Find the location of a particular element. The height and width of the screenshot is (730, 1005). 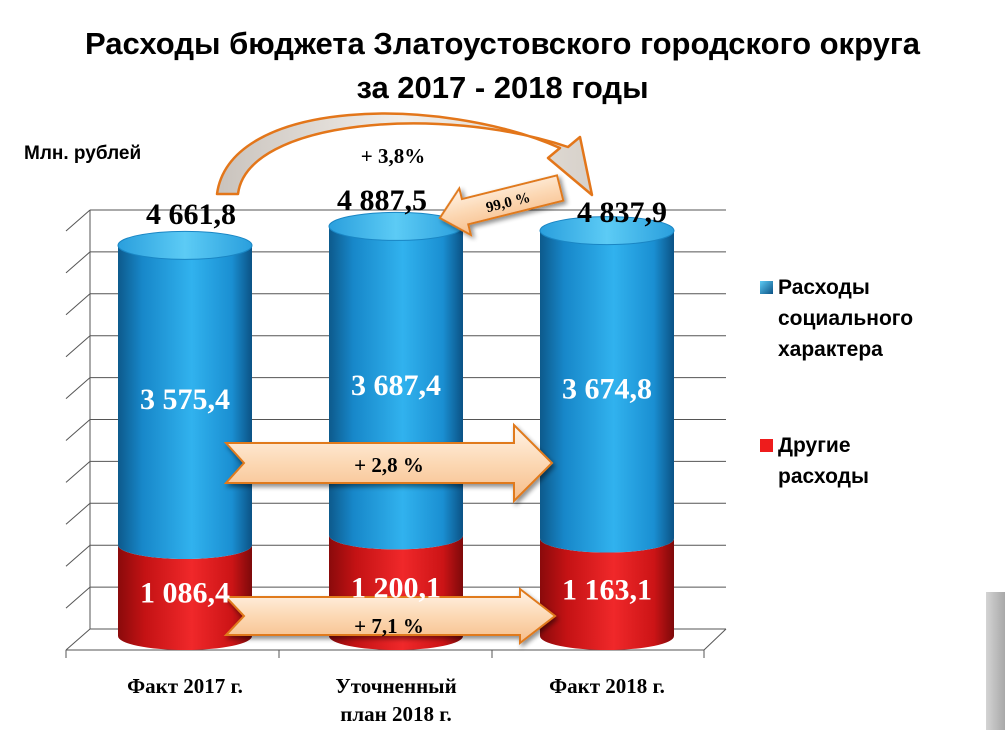

growth-arrow-social is located at coordinates (388, 463).